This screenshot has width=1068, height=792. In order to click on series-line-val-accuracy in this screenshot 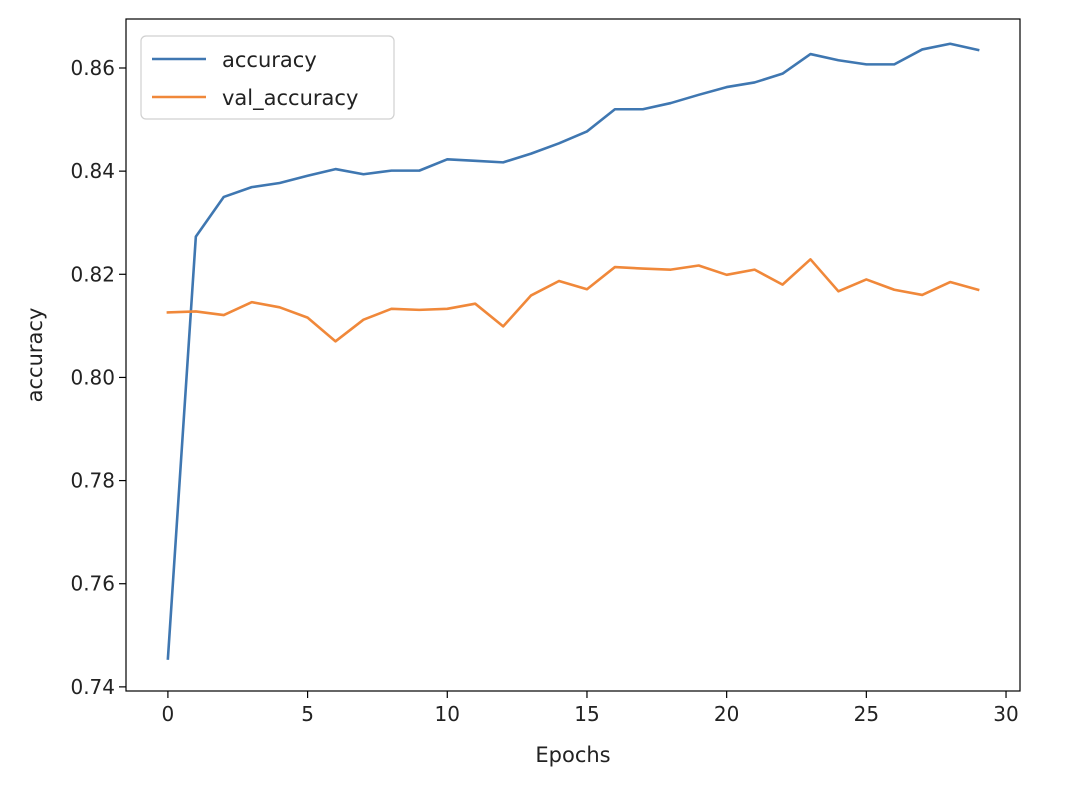, I will do `click(573, 300)`.